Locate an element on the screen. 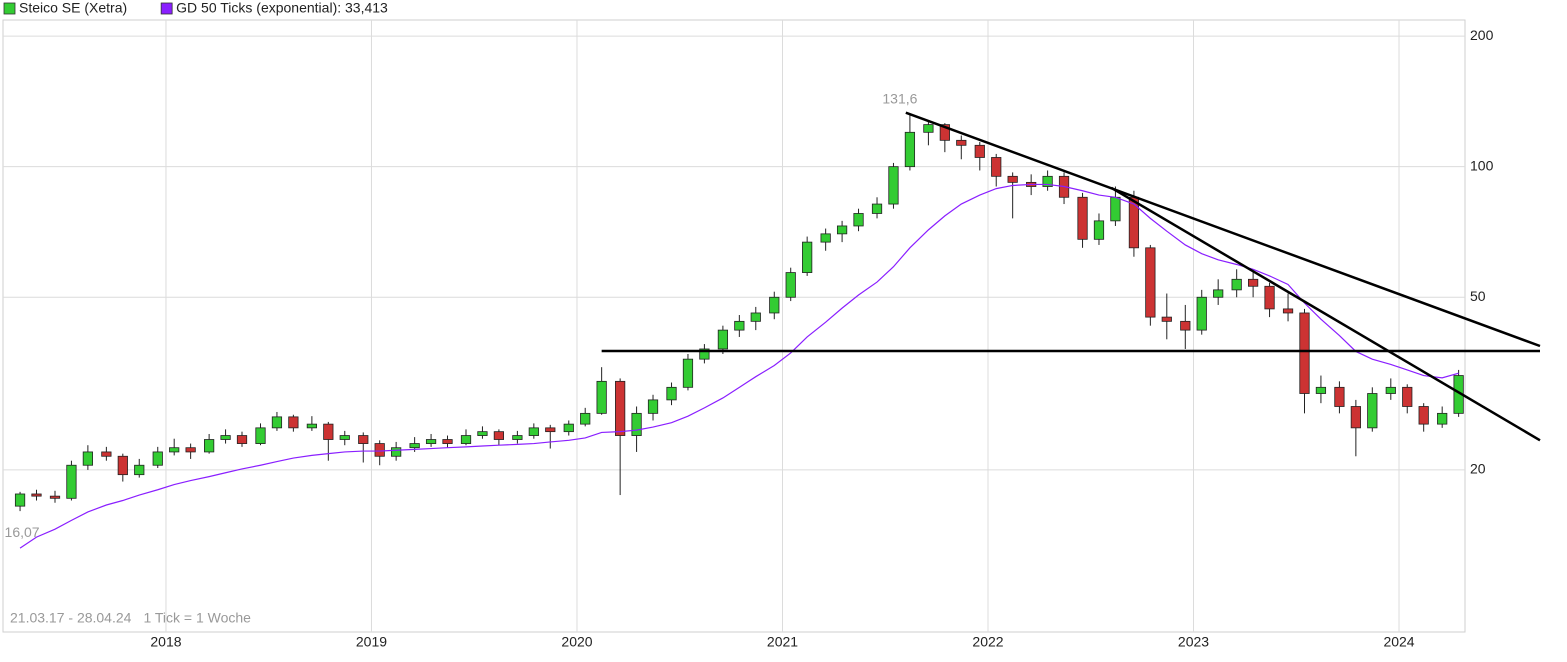 The height and width of the screenshot is (662, 1567). x-tick-label: 2022 is located at coordinates (987, 642).